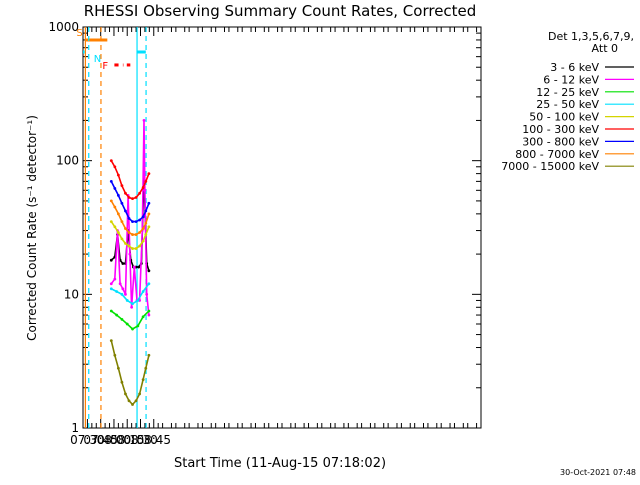 Image resolution: width=640 pixels, height=485 pixels. I want to click on flare-flag-label: F, so click(105, 66).